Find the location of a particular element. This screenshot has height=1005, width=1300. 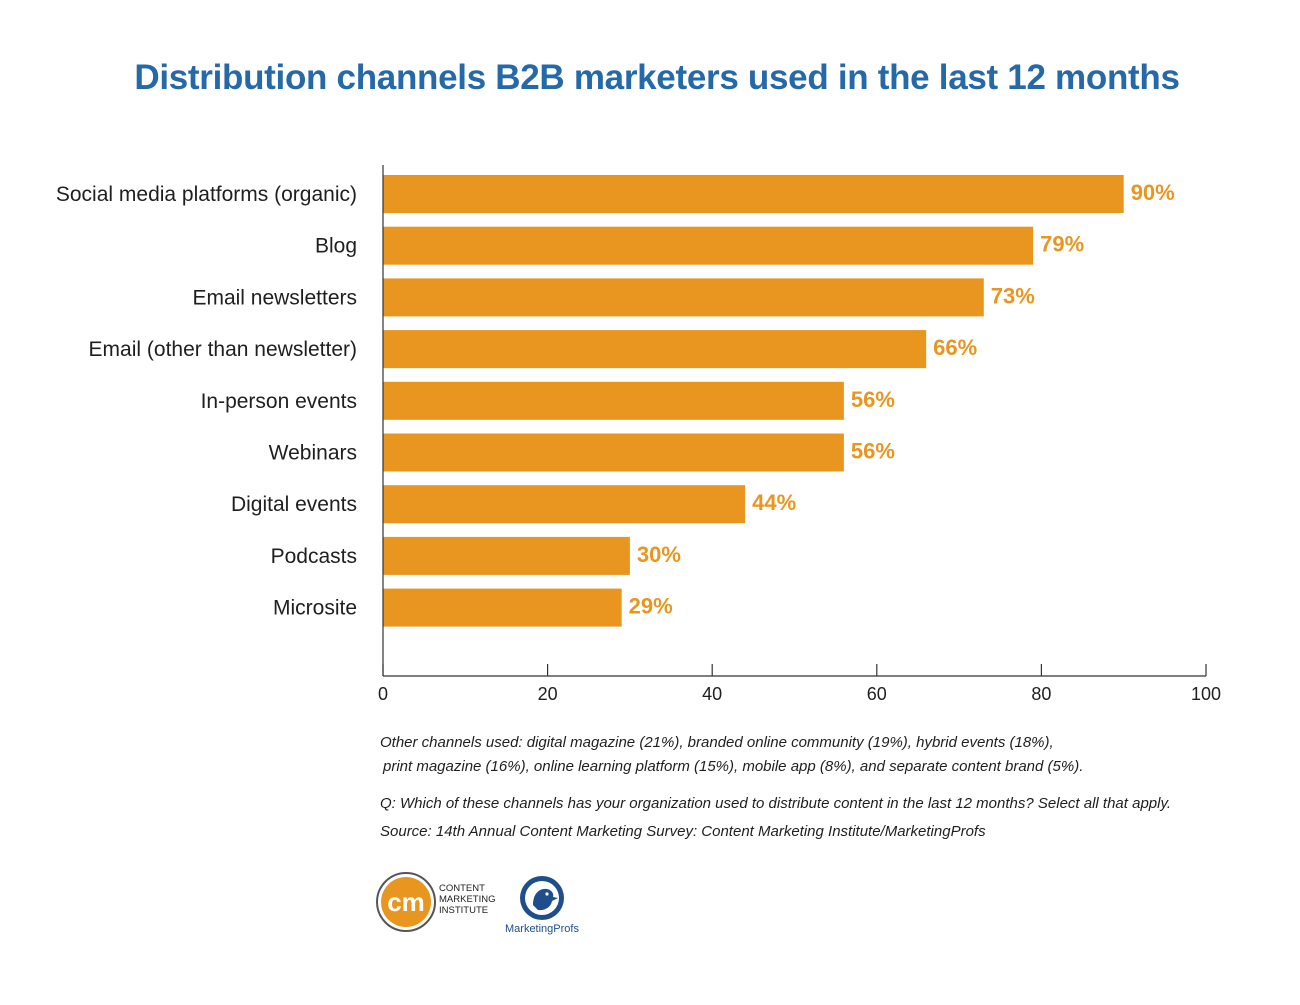

data-label-4: 66% is located at coordinates (955, 347).